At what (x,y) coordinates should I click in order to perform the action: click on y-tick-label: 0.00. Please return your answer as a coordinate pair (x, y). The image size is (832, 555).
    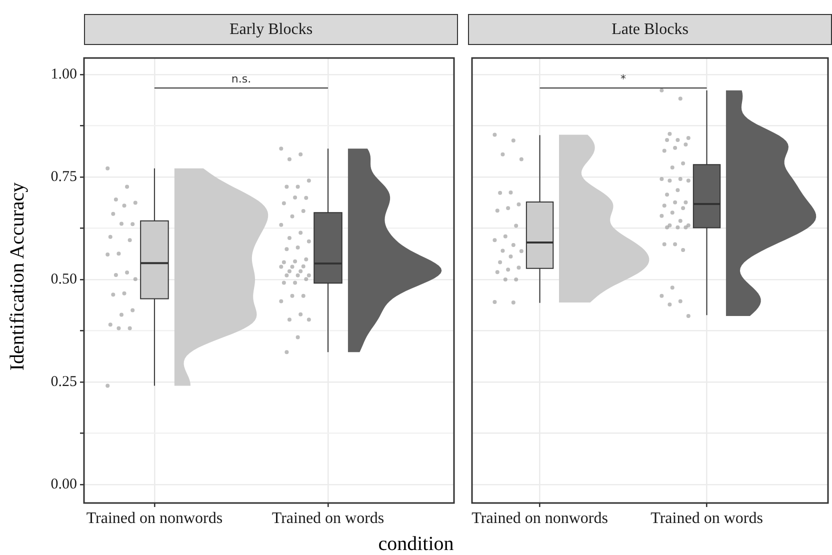
    Looking at the image, I should click on (63, 484).